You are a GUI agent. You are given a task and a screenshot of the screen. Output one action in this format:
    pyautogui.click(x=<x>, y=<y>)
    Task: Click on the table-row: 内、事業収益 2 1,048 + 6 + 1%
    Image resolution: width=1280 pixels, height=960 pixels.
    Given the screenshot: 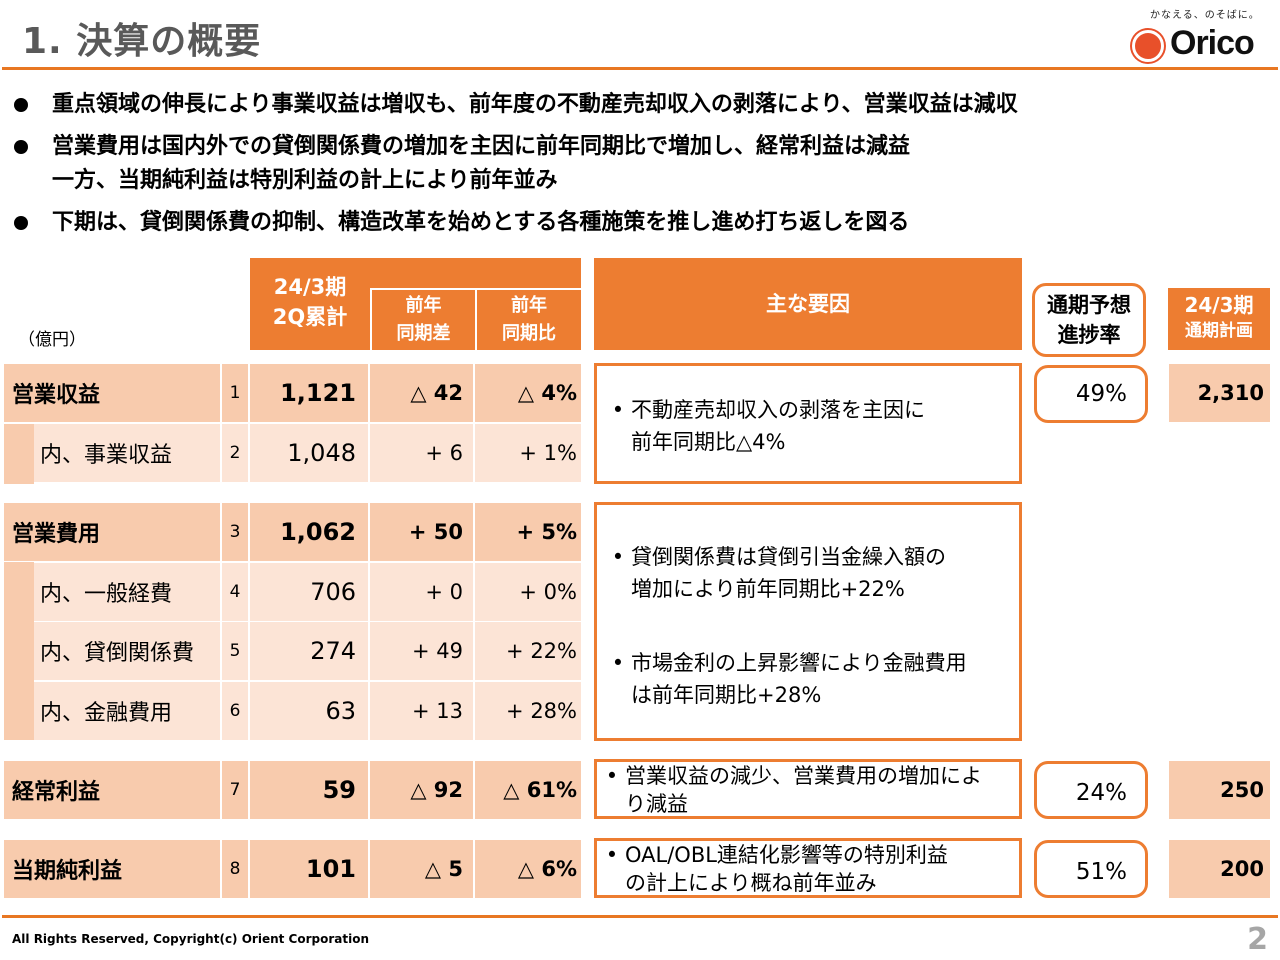 What is the action you would take?
    pyautogui.click(x=307, y=453)
    